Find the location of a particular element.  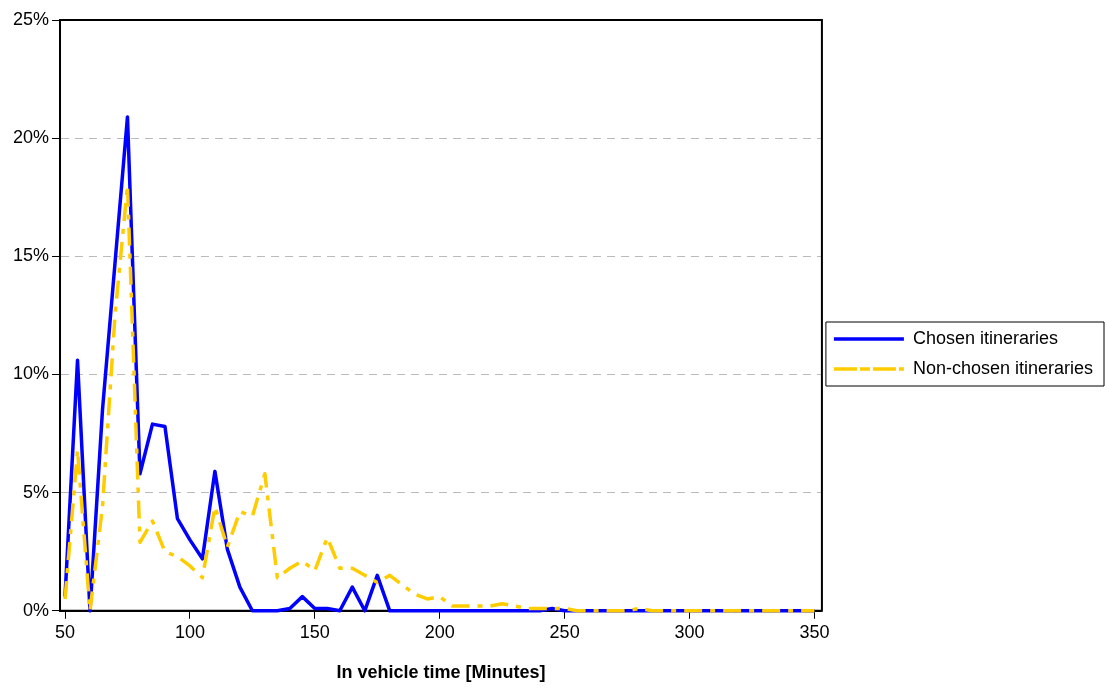

x-tick-label: 300 is located at coordinates (689, 631).